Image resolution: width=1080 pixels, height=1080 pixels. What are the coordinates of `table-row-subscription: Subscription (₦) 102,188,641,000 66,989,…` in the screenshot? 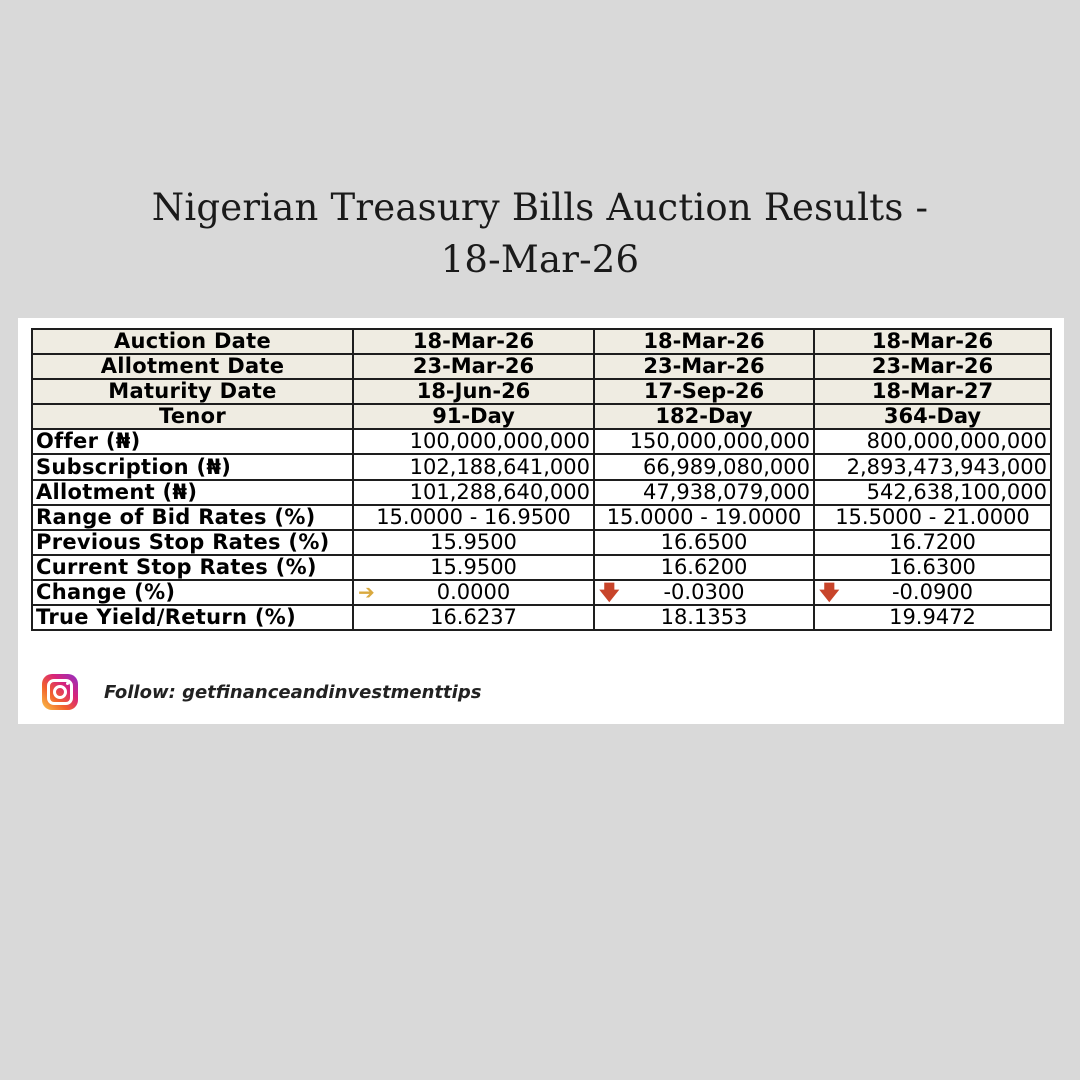 It's located at (541, 467).